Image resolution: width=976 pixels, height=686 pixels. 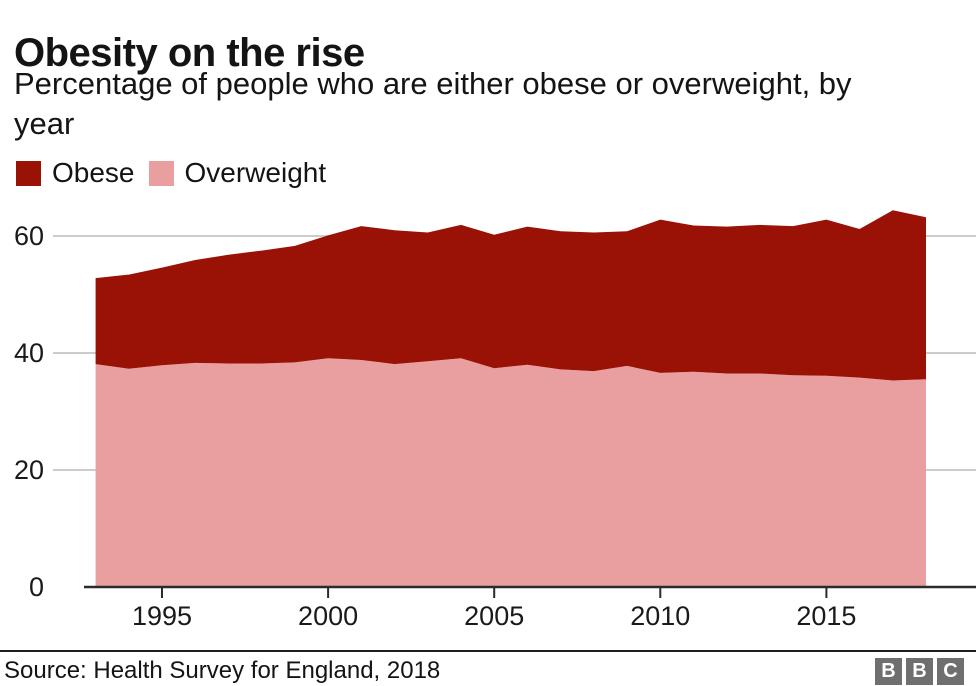 What do you see at coordinates (222, 670) in the screenshot?
I see `source-caption: Source: Health Survey for England, 2018` at bounding box center [222, 670].